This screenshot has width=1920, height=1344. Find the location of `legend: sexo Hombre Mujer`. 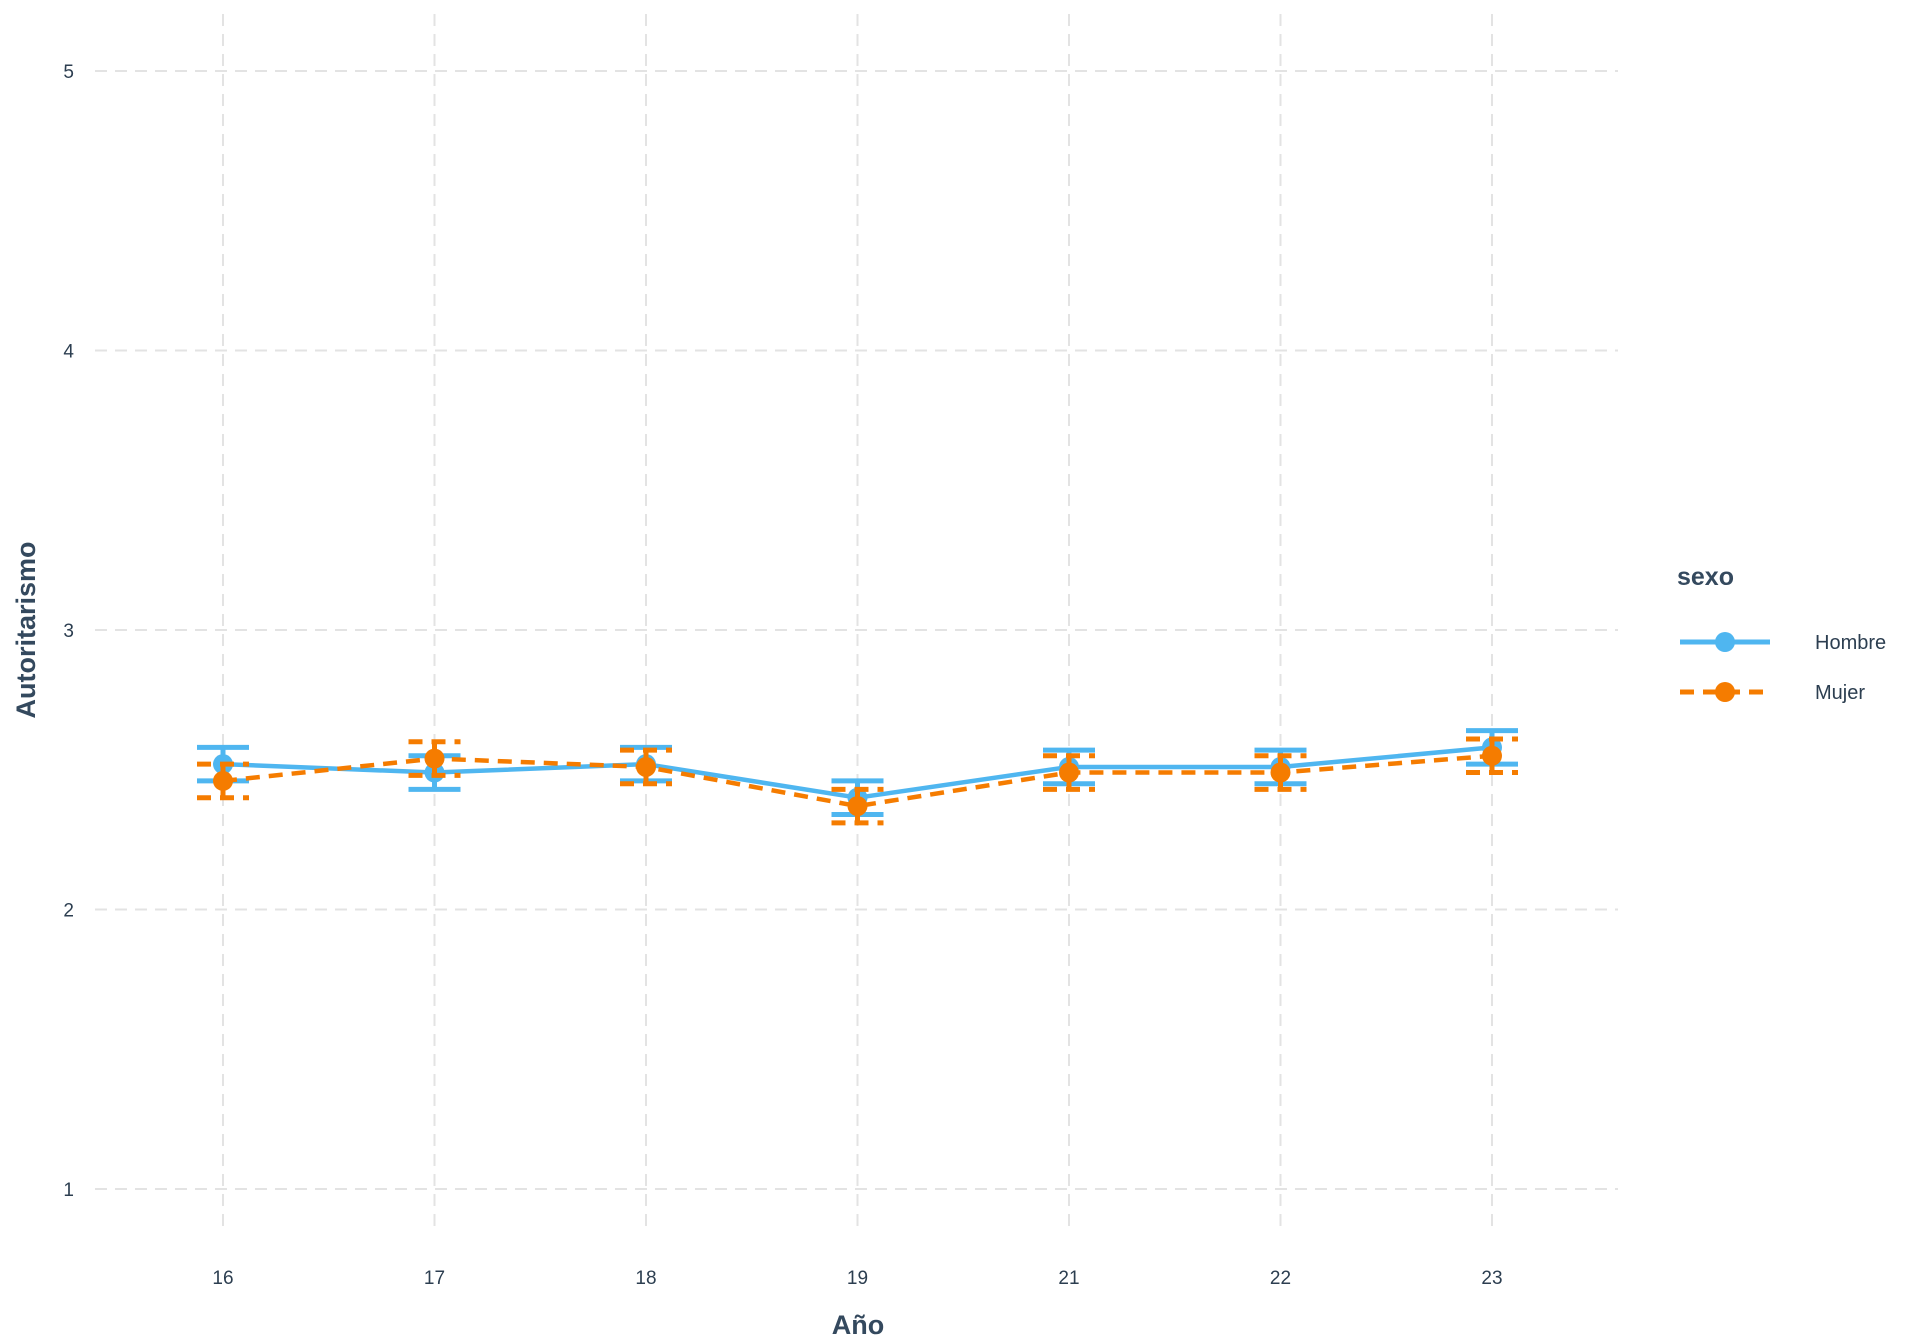

legend: sexo Hombre Mujer is located at coordinates (1781, 633).